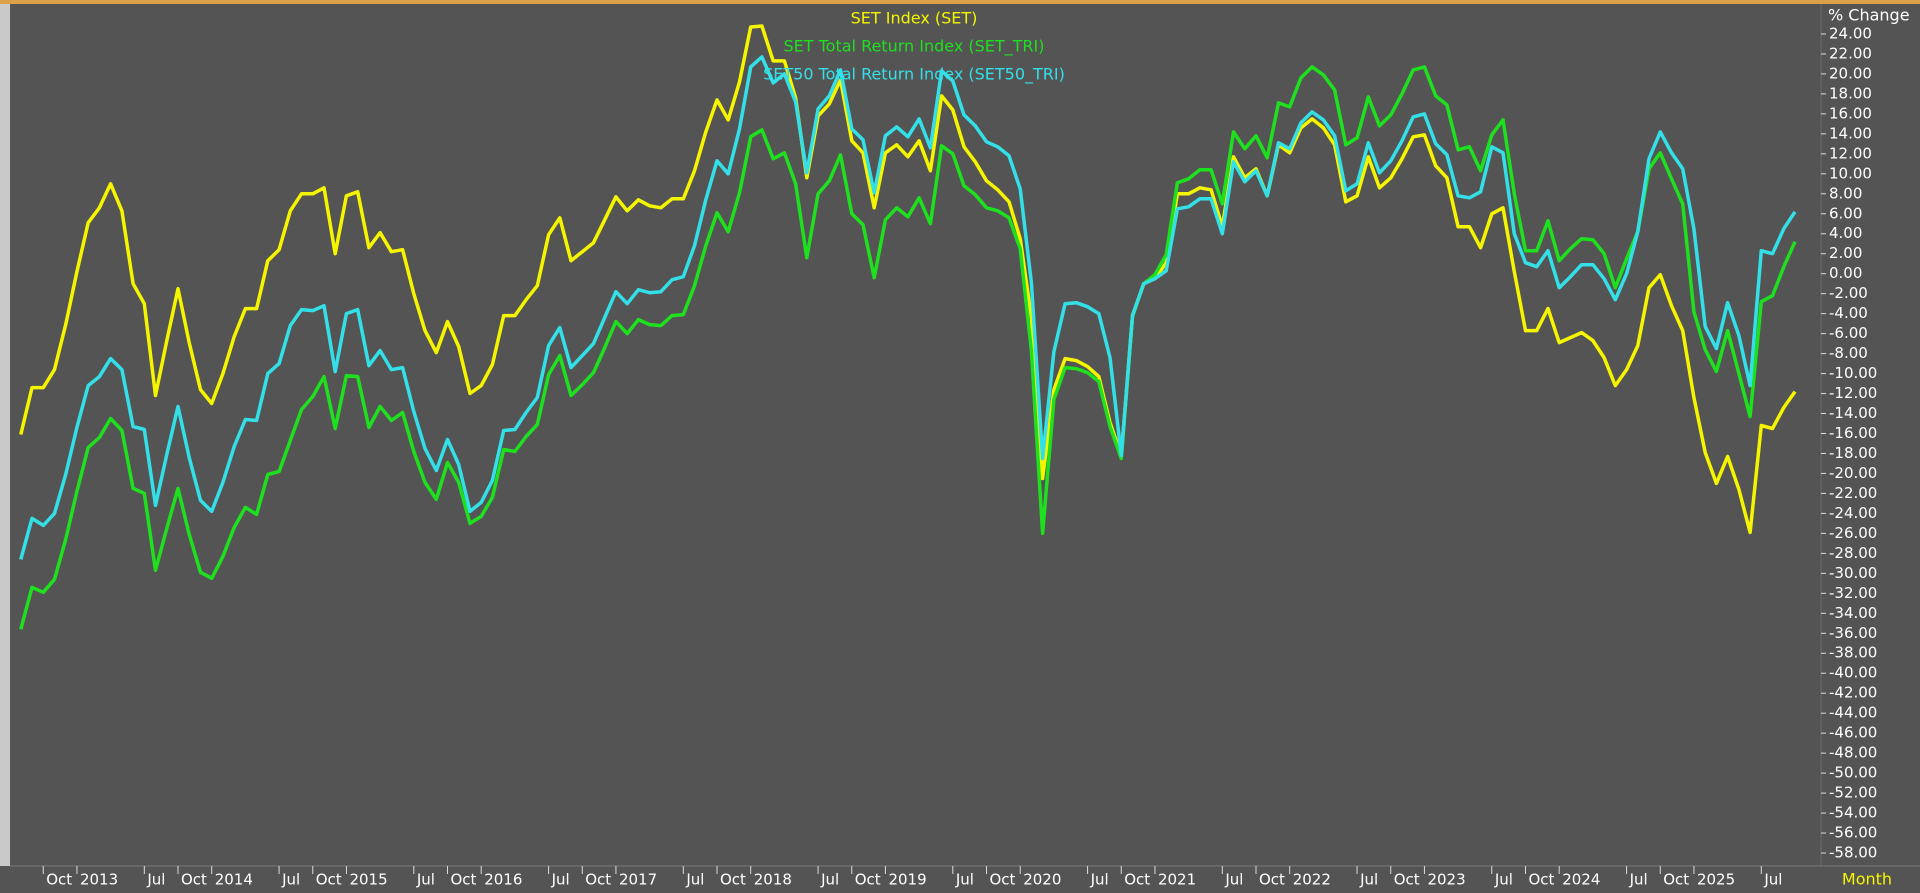  What do you see at coordinates (1042, 880) in the screenshot?
I see `x-tick-label: 2020` at bounding box center [1042, 880].